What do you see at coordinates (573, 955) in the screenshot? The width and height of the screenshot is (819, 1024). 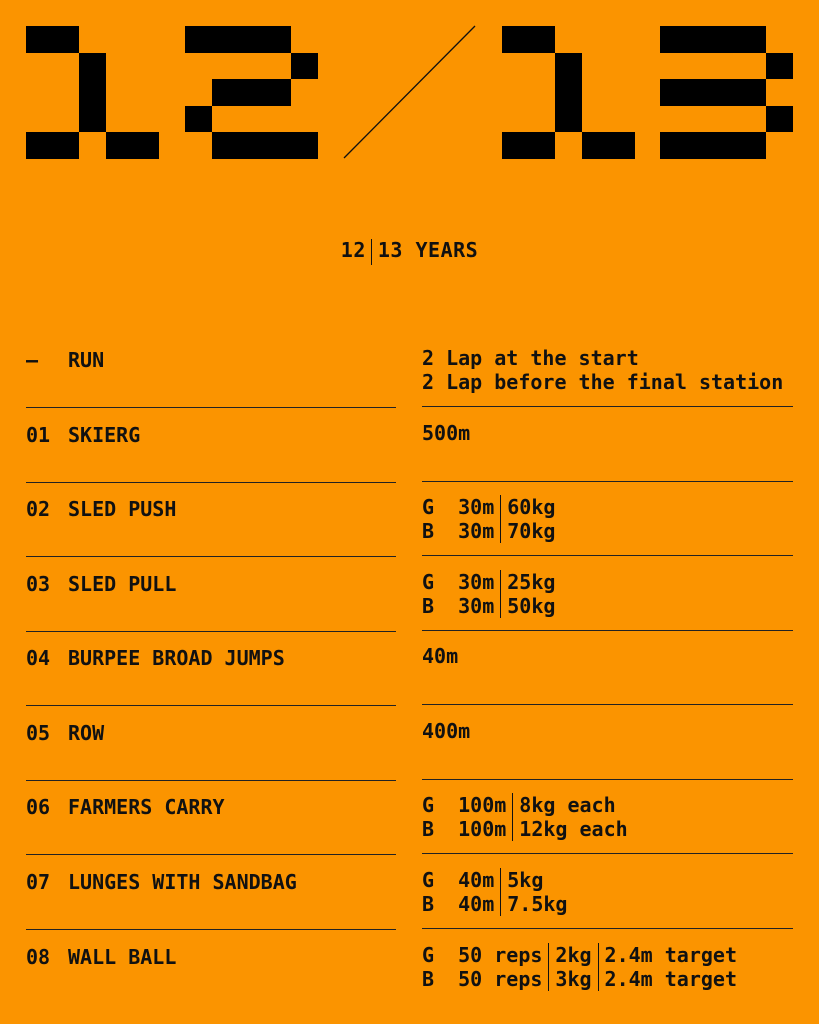 I see `detail-value: 2kg` at bounding box center [573, 955].